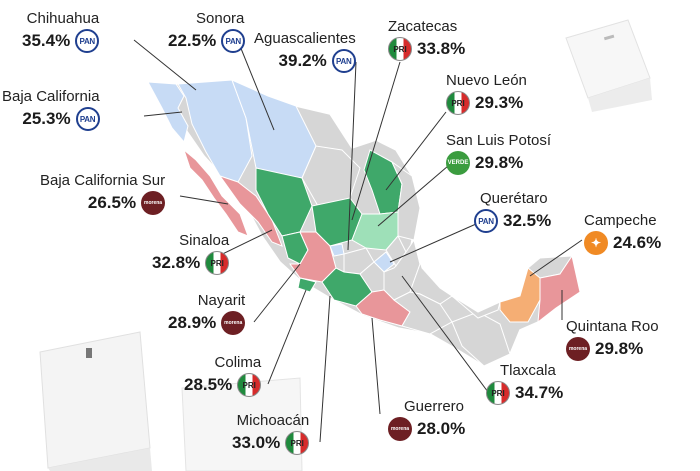 The height and width of the screenshot is (471, 700). I want to click on state-percentage: 39.2%, so click(302, 60).